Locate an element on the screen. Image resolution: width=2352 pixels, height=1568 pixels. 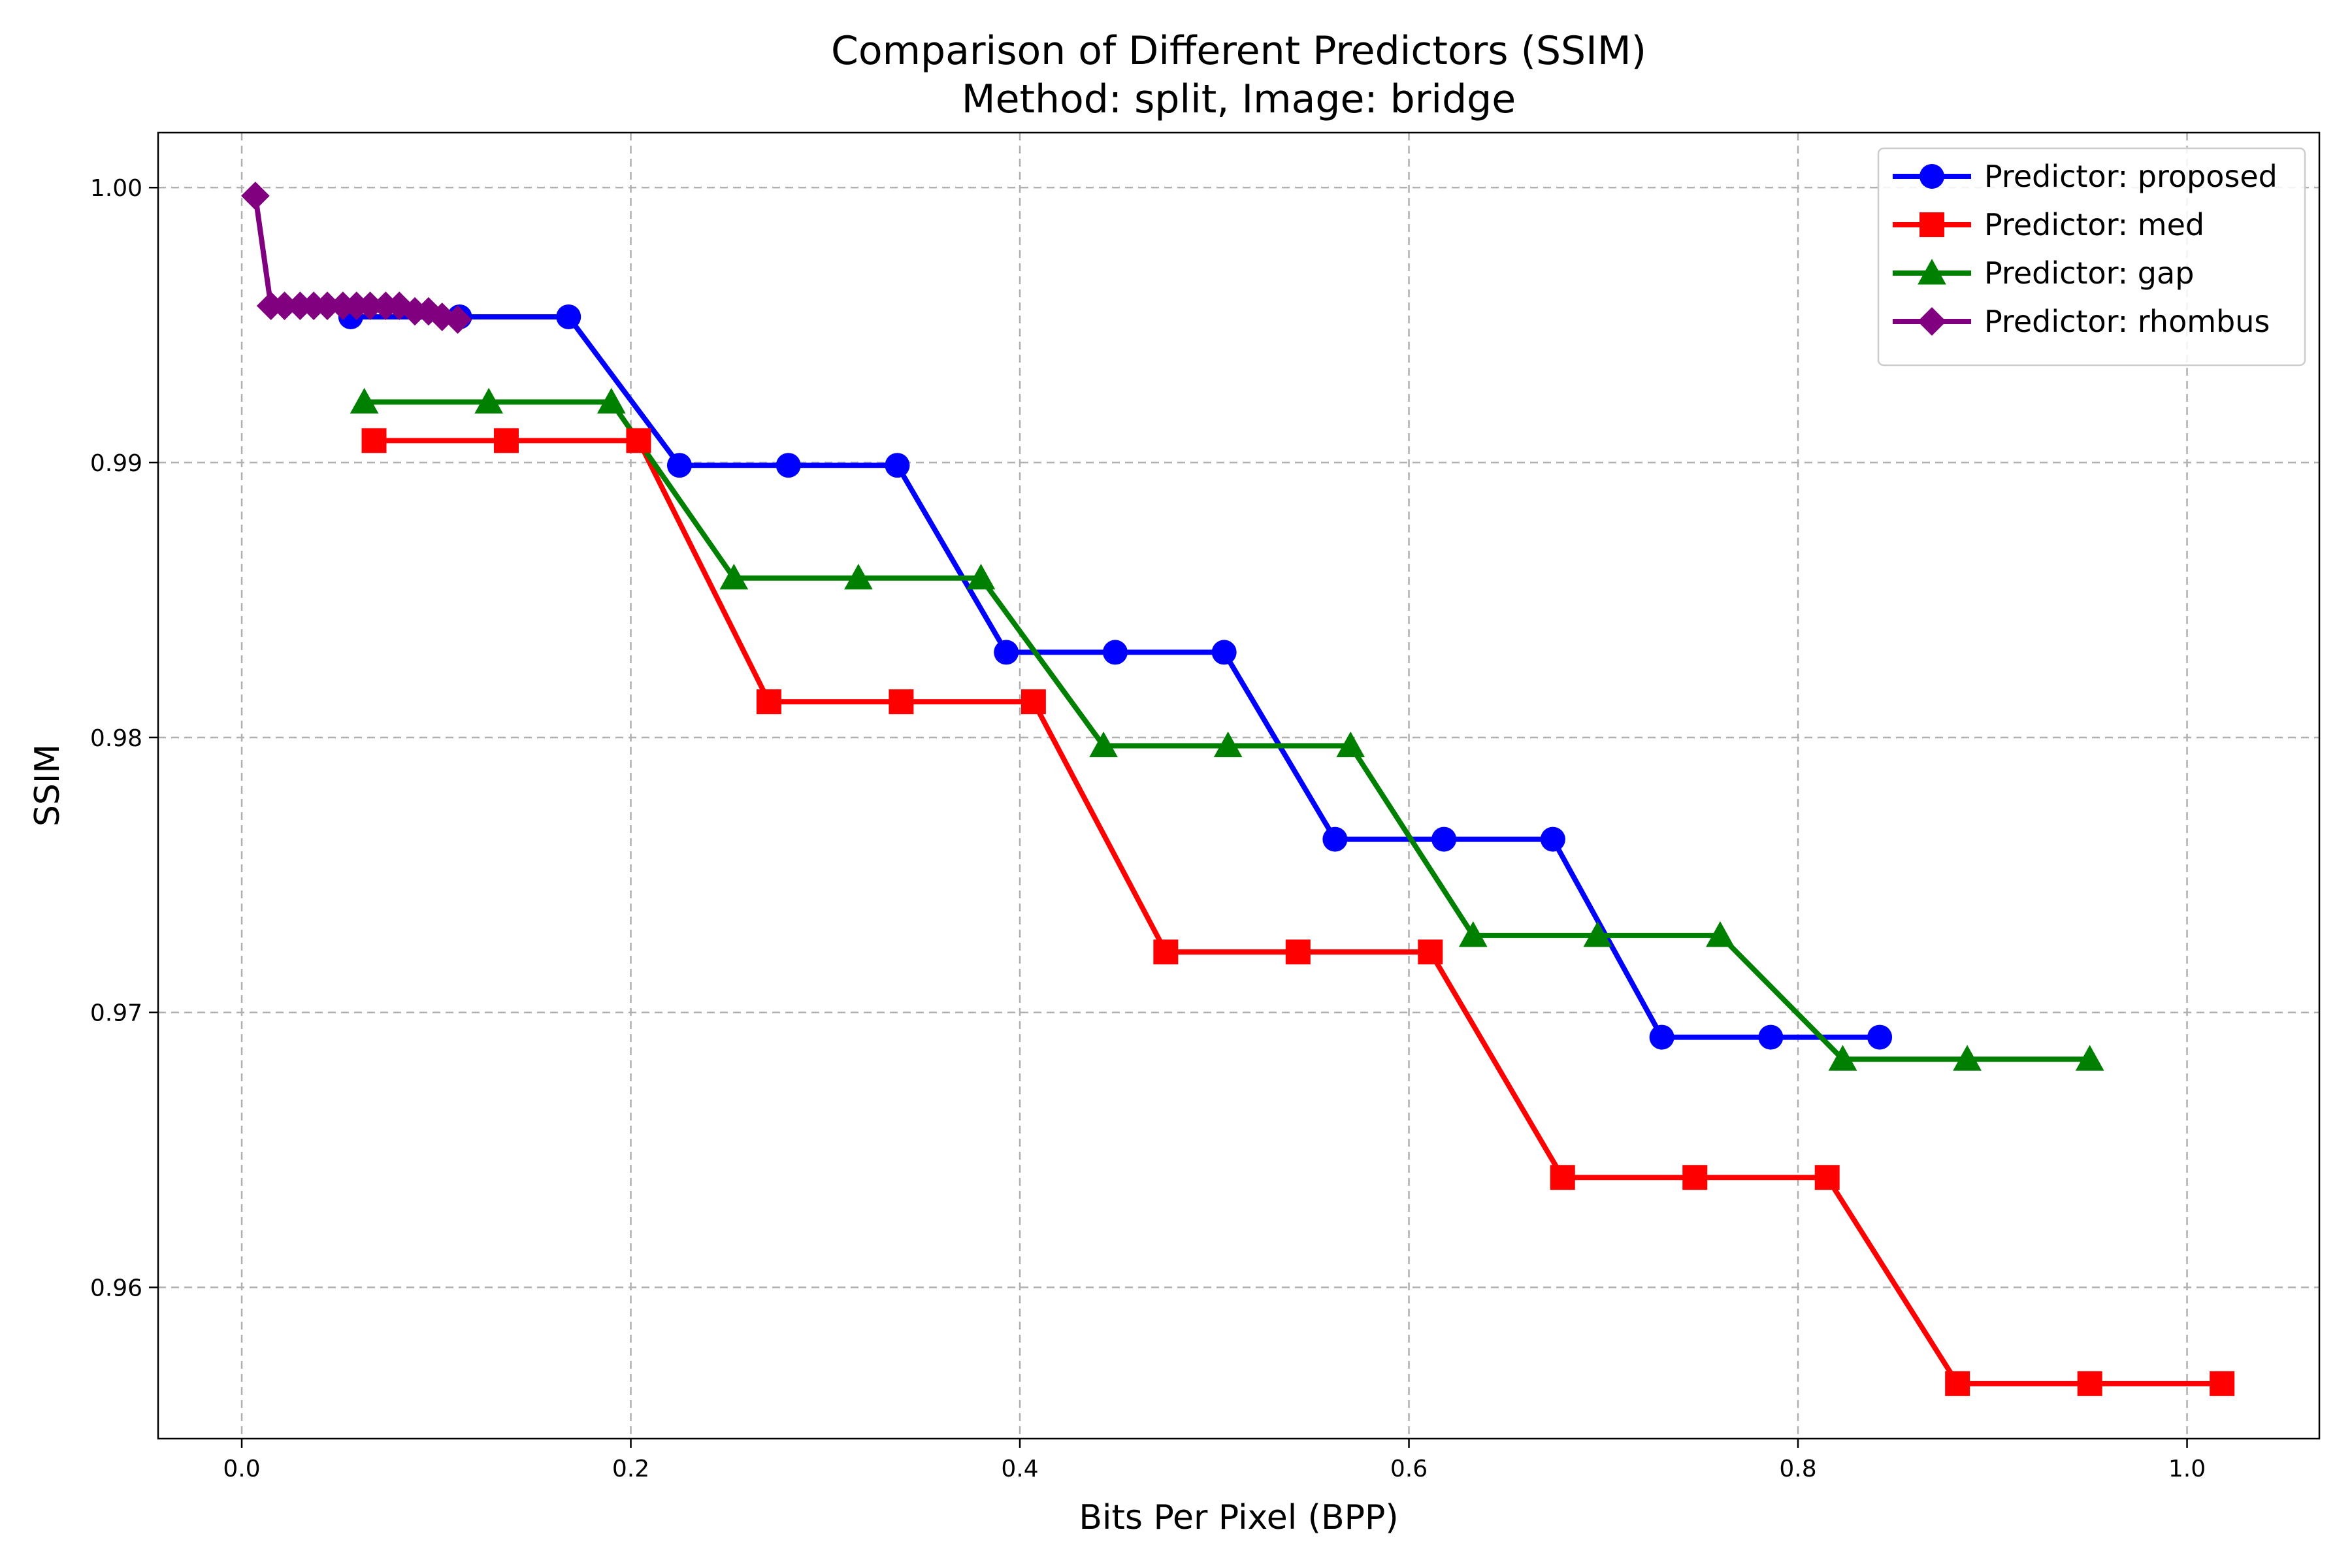
x-tick-label: 0.2 is located at coordinates (630, 1469).